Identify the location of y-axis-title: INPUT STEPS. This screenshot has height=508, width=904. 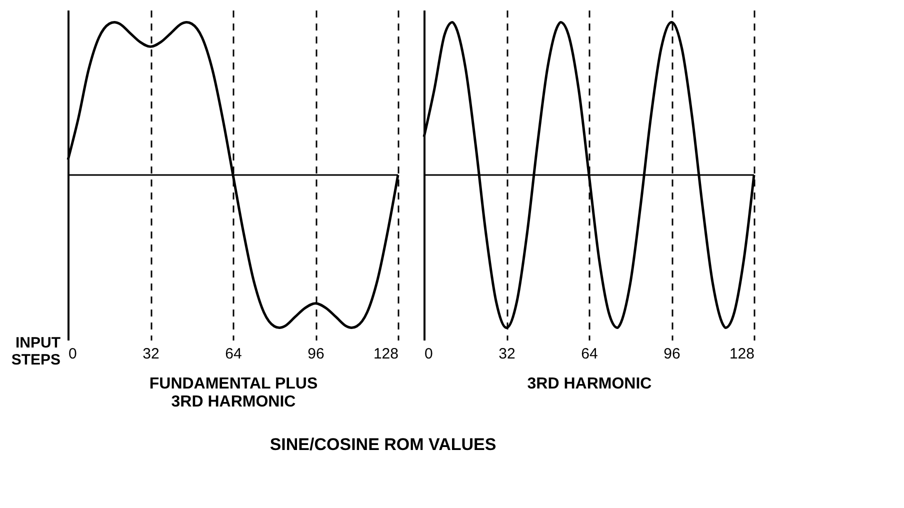
(35, 351).